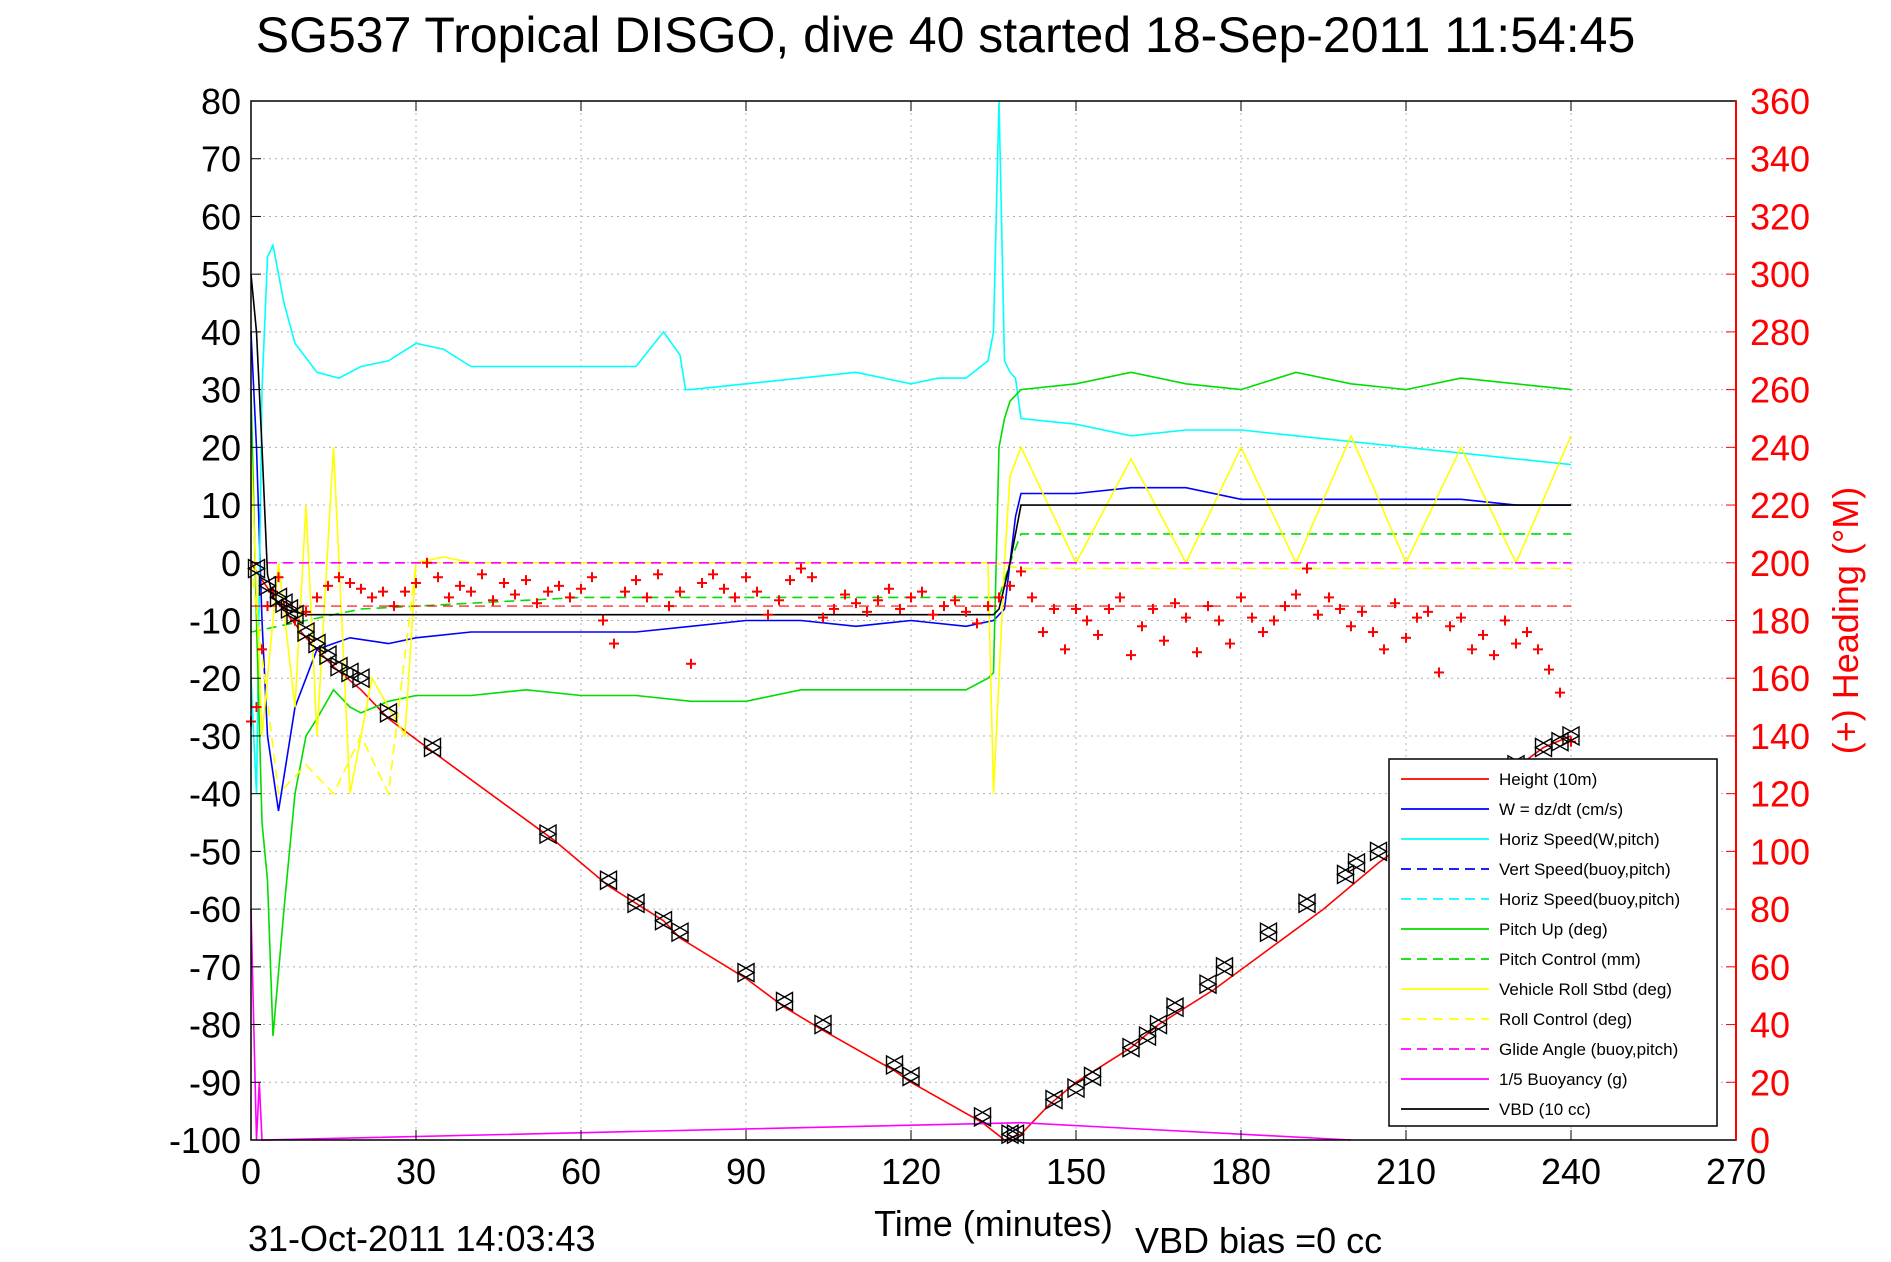 This screenshot has width=1891, height=1262. Describe the element at coordinates (221, 101) in the screenshot. I see `y-tick-label: 80` at that location.